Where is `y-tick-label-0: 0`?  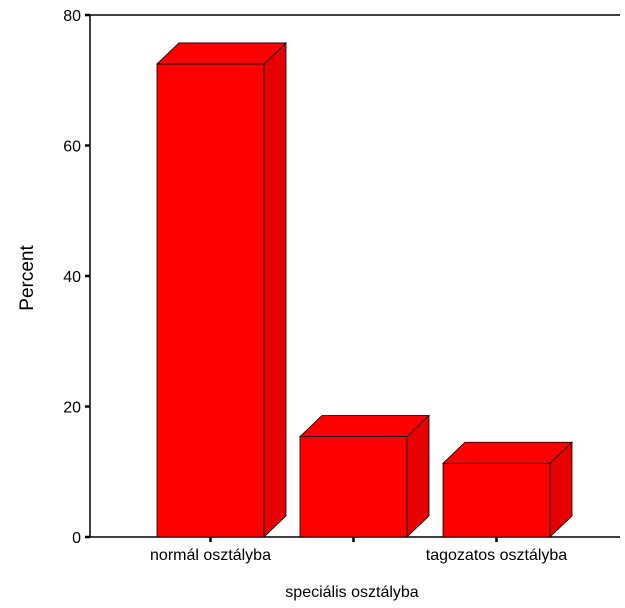 y-tick-label-0: 0 is located at coordinates (76, 538).